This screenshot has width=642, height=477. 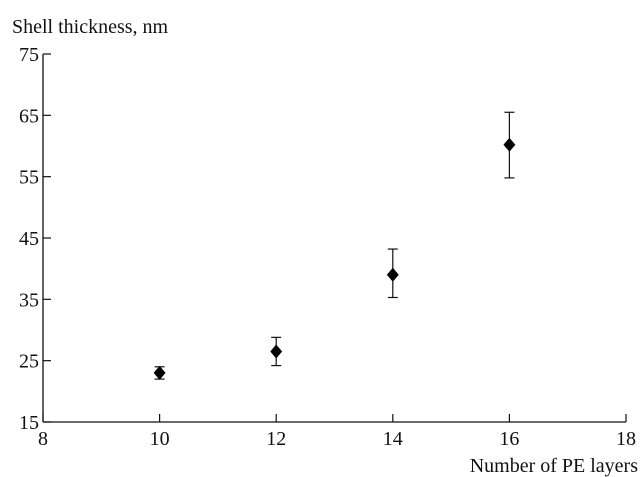 What do you see at coordinates (509, 439) in the screenshot?
I see `x-tick-label: 16` at bounding box center [509, 439].